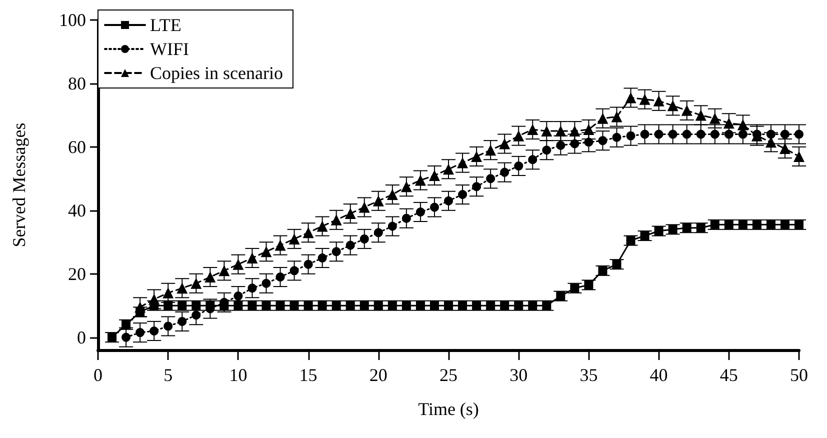 This screenshot has height=438, width=827. What do you see at coordinates (166, 25) in the screenshot?
I see `legend-label: LTE` at bounding box center [166, 25].